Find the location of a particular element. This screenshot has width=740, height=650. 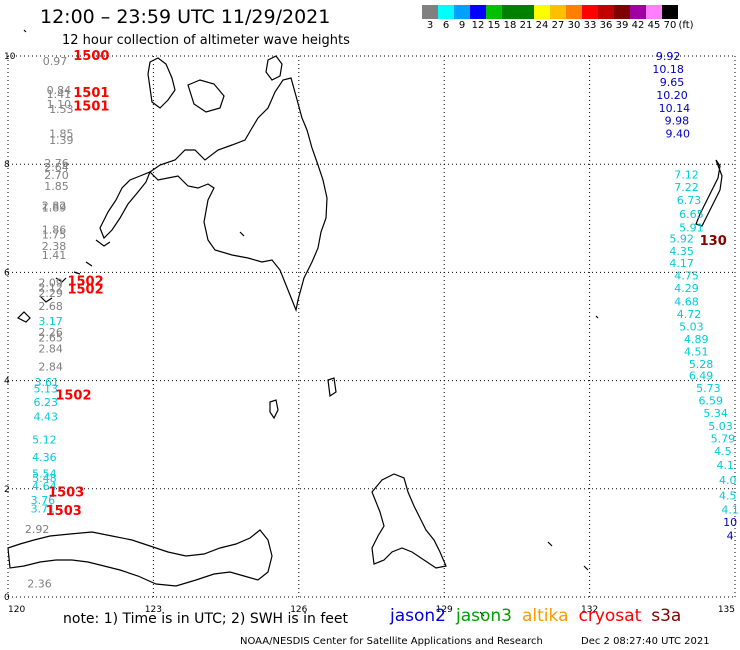

wave-height-value: 2.38 is located at coordinates (54, 246).